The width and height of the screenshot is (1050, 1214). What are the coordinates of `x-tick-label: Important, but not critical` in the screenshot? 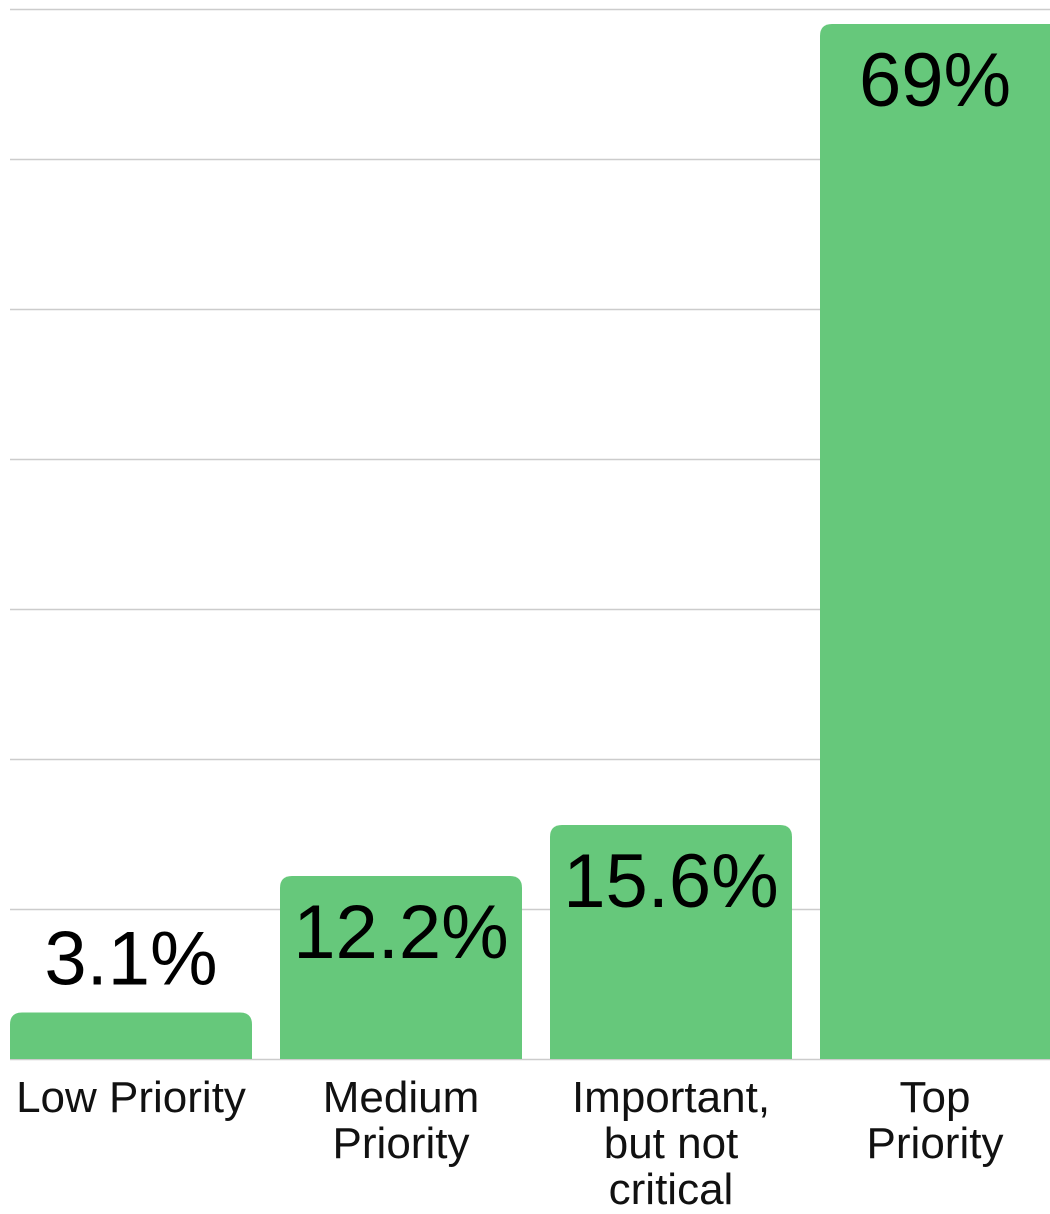 It's located at (671, 1143).